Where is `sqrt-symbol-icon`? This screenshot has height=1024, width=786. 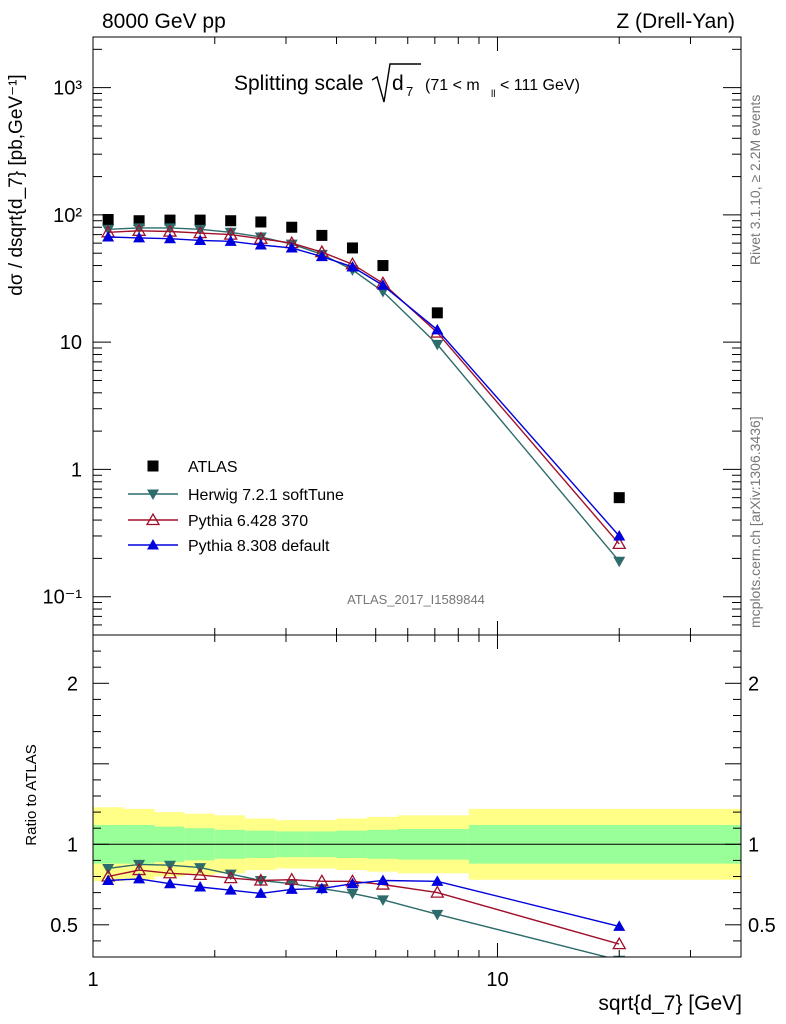
sqrt-symbol-icon is located at coordinates (396, 83).